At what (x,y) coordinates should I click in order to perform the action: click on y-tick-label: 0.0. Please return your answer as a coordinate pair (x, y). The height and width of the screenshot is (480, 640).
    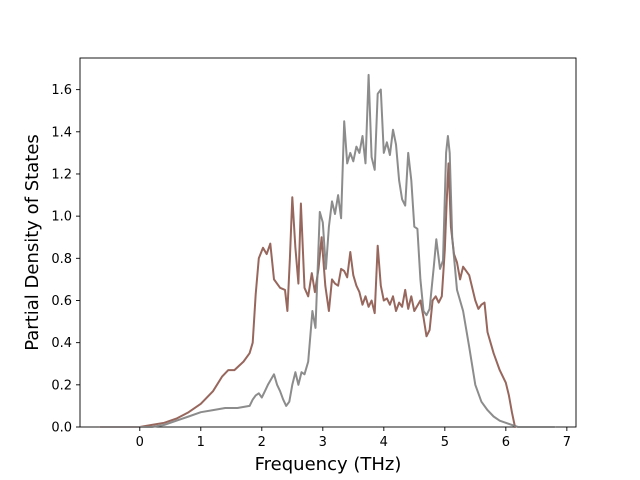
    Looking at the image, I should click on (61, 428).